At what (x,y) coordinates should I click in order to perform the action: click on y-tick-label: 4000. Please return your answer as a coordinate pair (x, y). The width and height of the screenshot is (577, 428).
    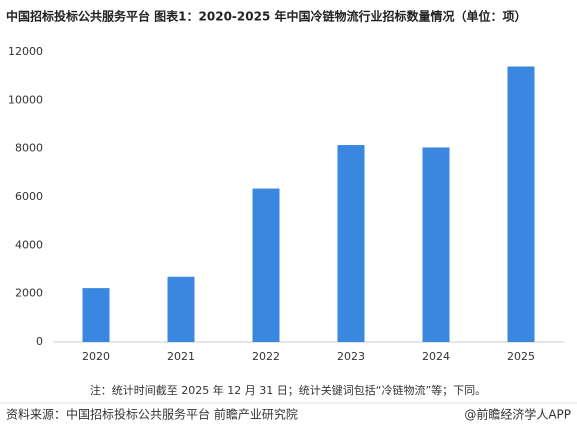
    Looking at the image, I should click on (29, 244).